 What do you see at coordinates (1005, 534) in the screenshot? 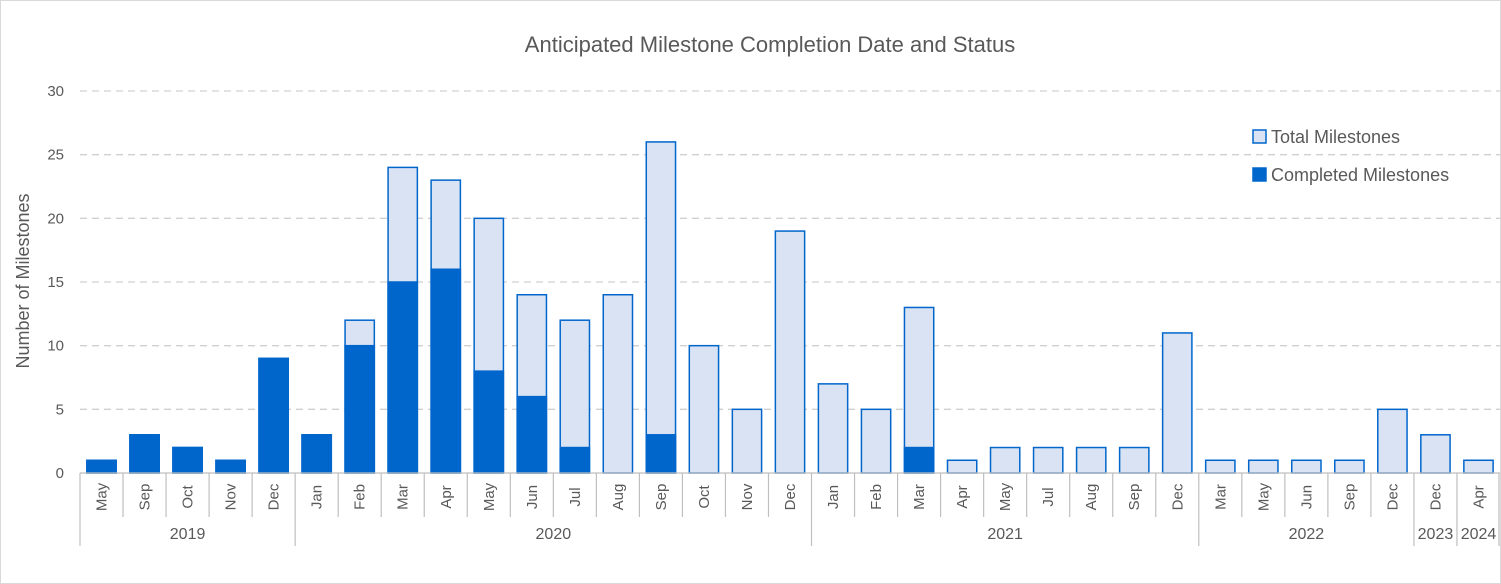
I see `year-label: 2021` at bounding box center [1005, 534].